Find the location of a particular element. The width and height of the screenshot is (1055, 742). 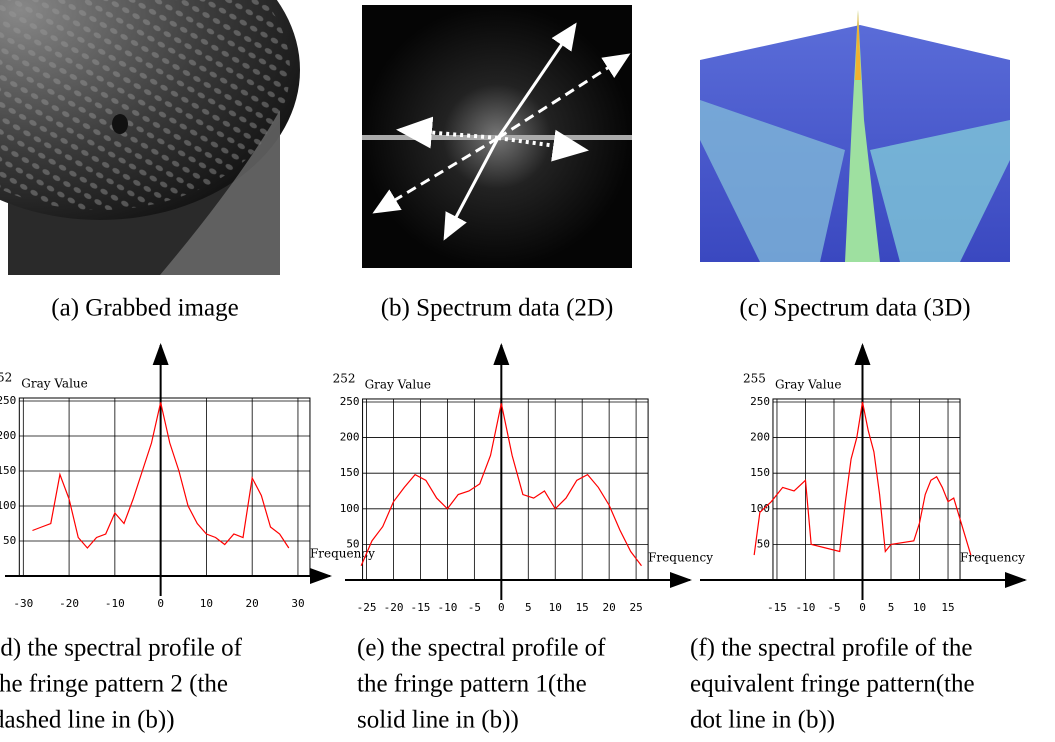

chart-caption: solid line in (b)) is located at coordinates (438, 720).